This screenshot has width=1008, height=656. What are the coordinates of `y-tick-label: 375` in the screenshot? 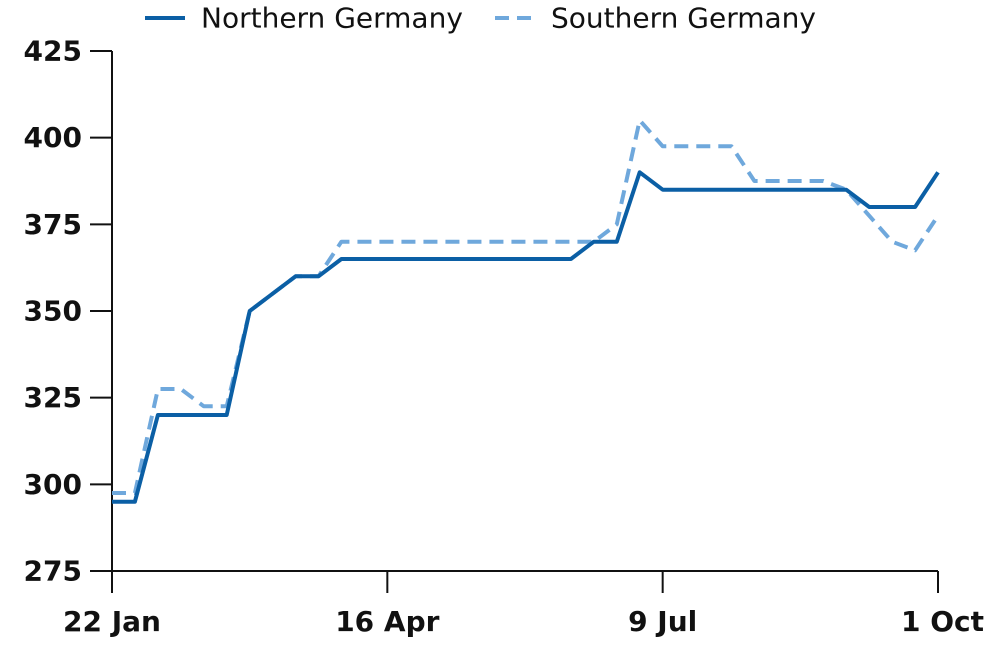 It's located at (53, 224).